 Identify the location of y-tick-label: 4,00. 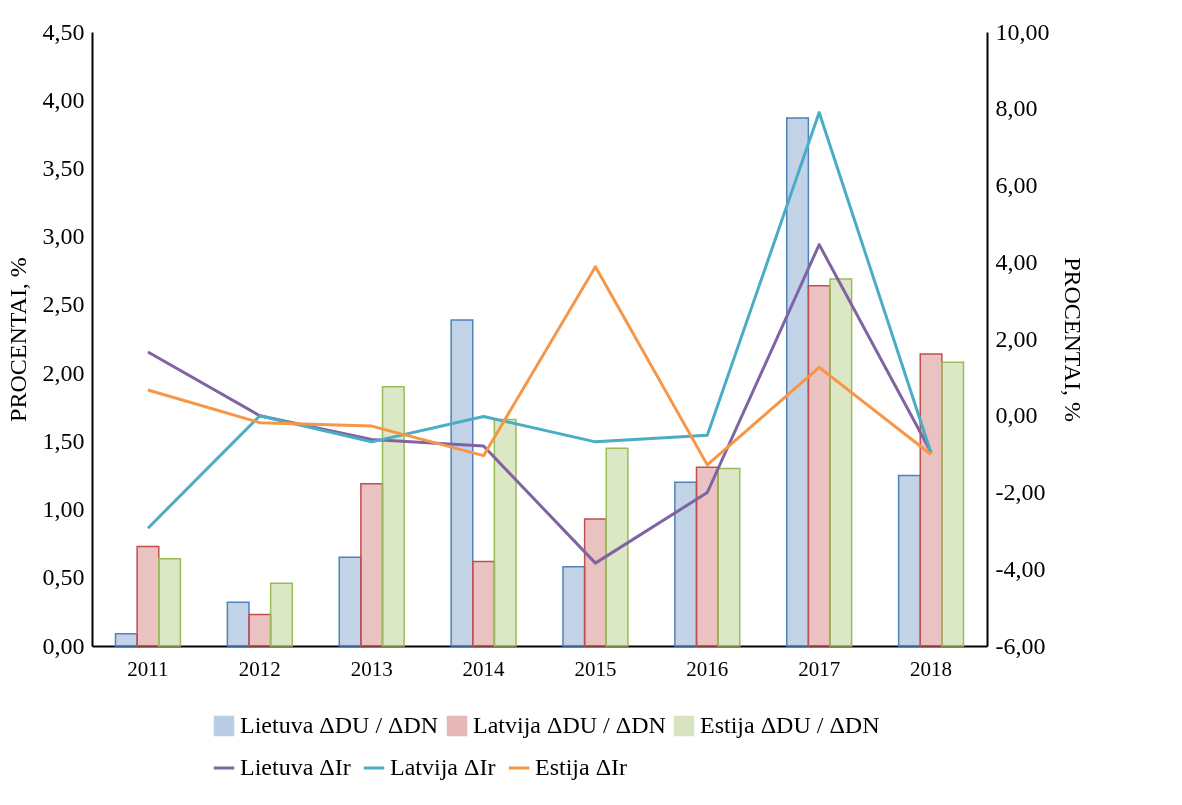
(63, 99).